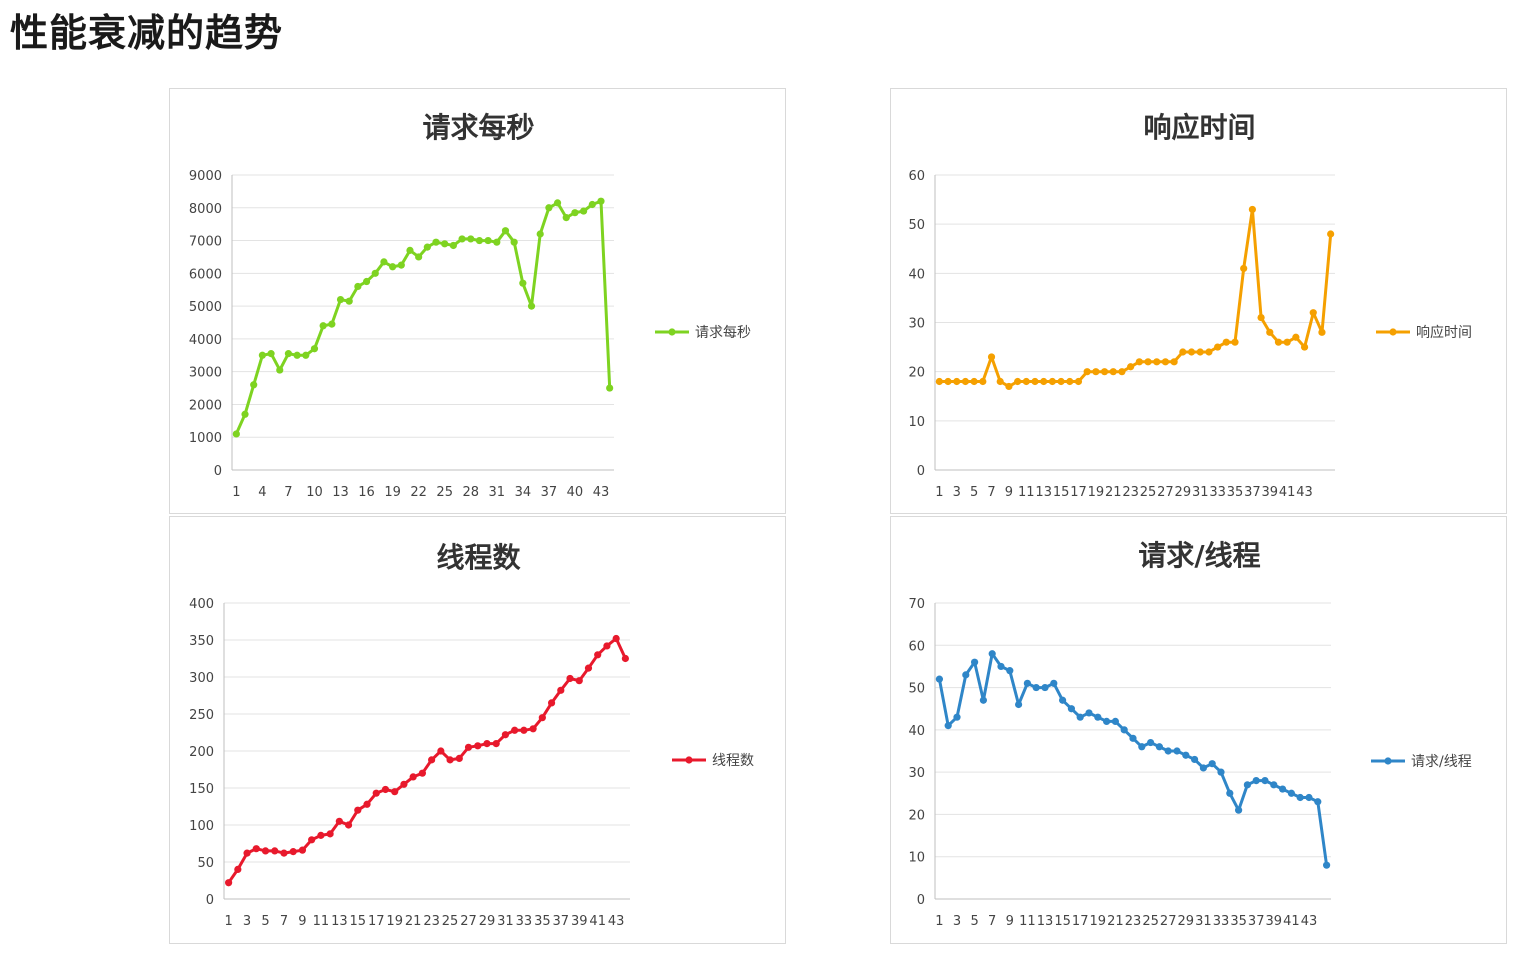 The image size is (1526, 961). Describe the element at coordinates (205, 405) in the screenshot. I see `y-tick-label: 2000` at that location.